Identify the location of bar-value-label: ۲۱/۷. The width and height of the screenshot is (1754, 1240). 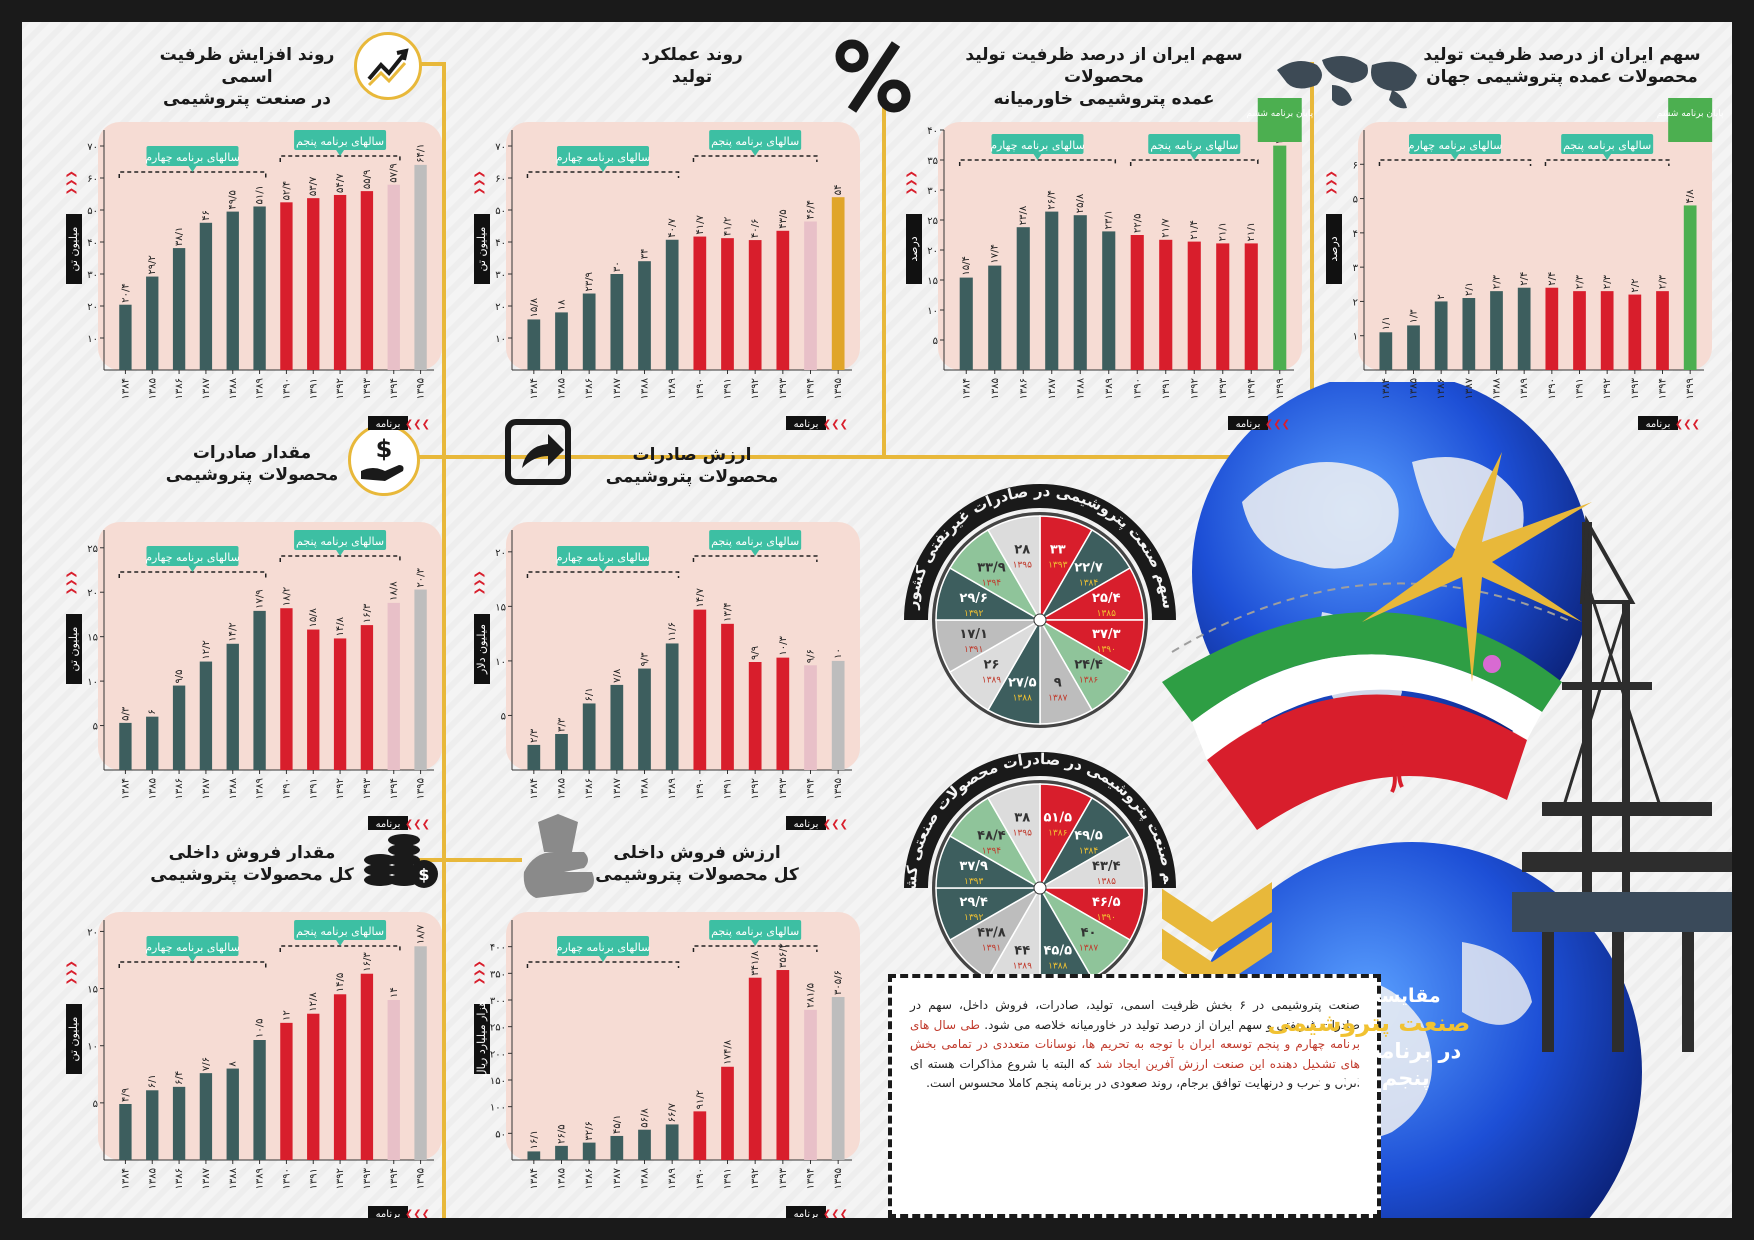
(1166, 228).